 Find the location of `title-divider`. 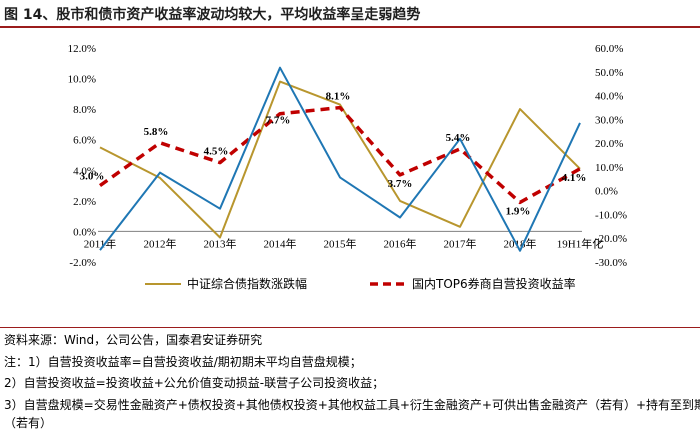

title-divider is located at coordinates (350, 27).